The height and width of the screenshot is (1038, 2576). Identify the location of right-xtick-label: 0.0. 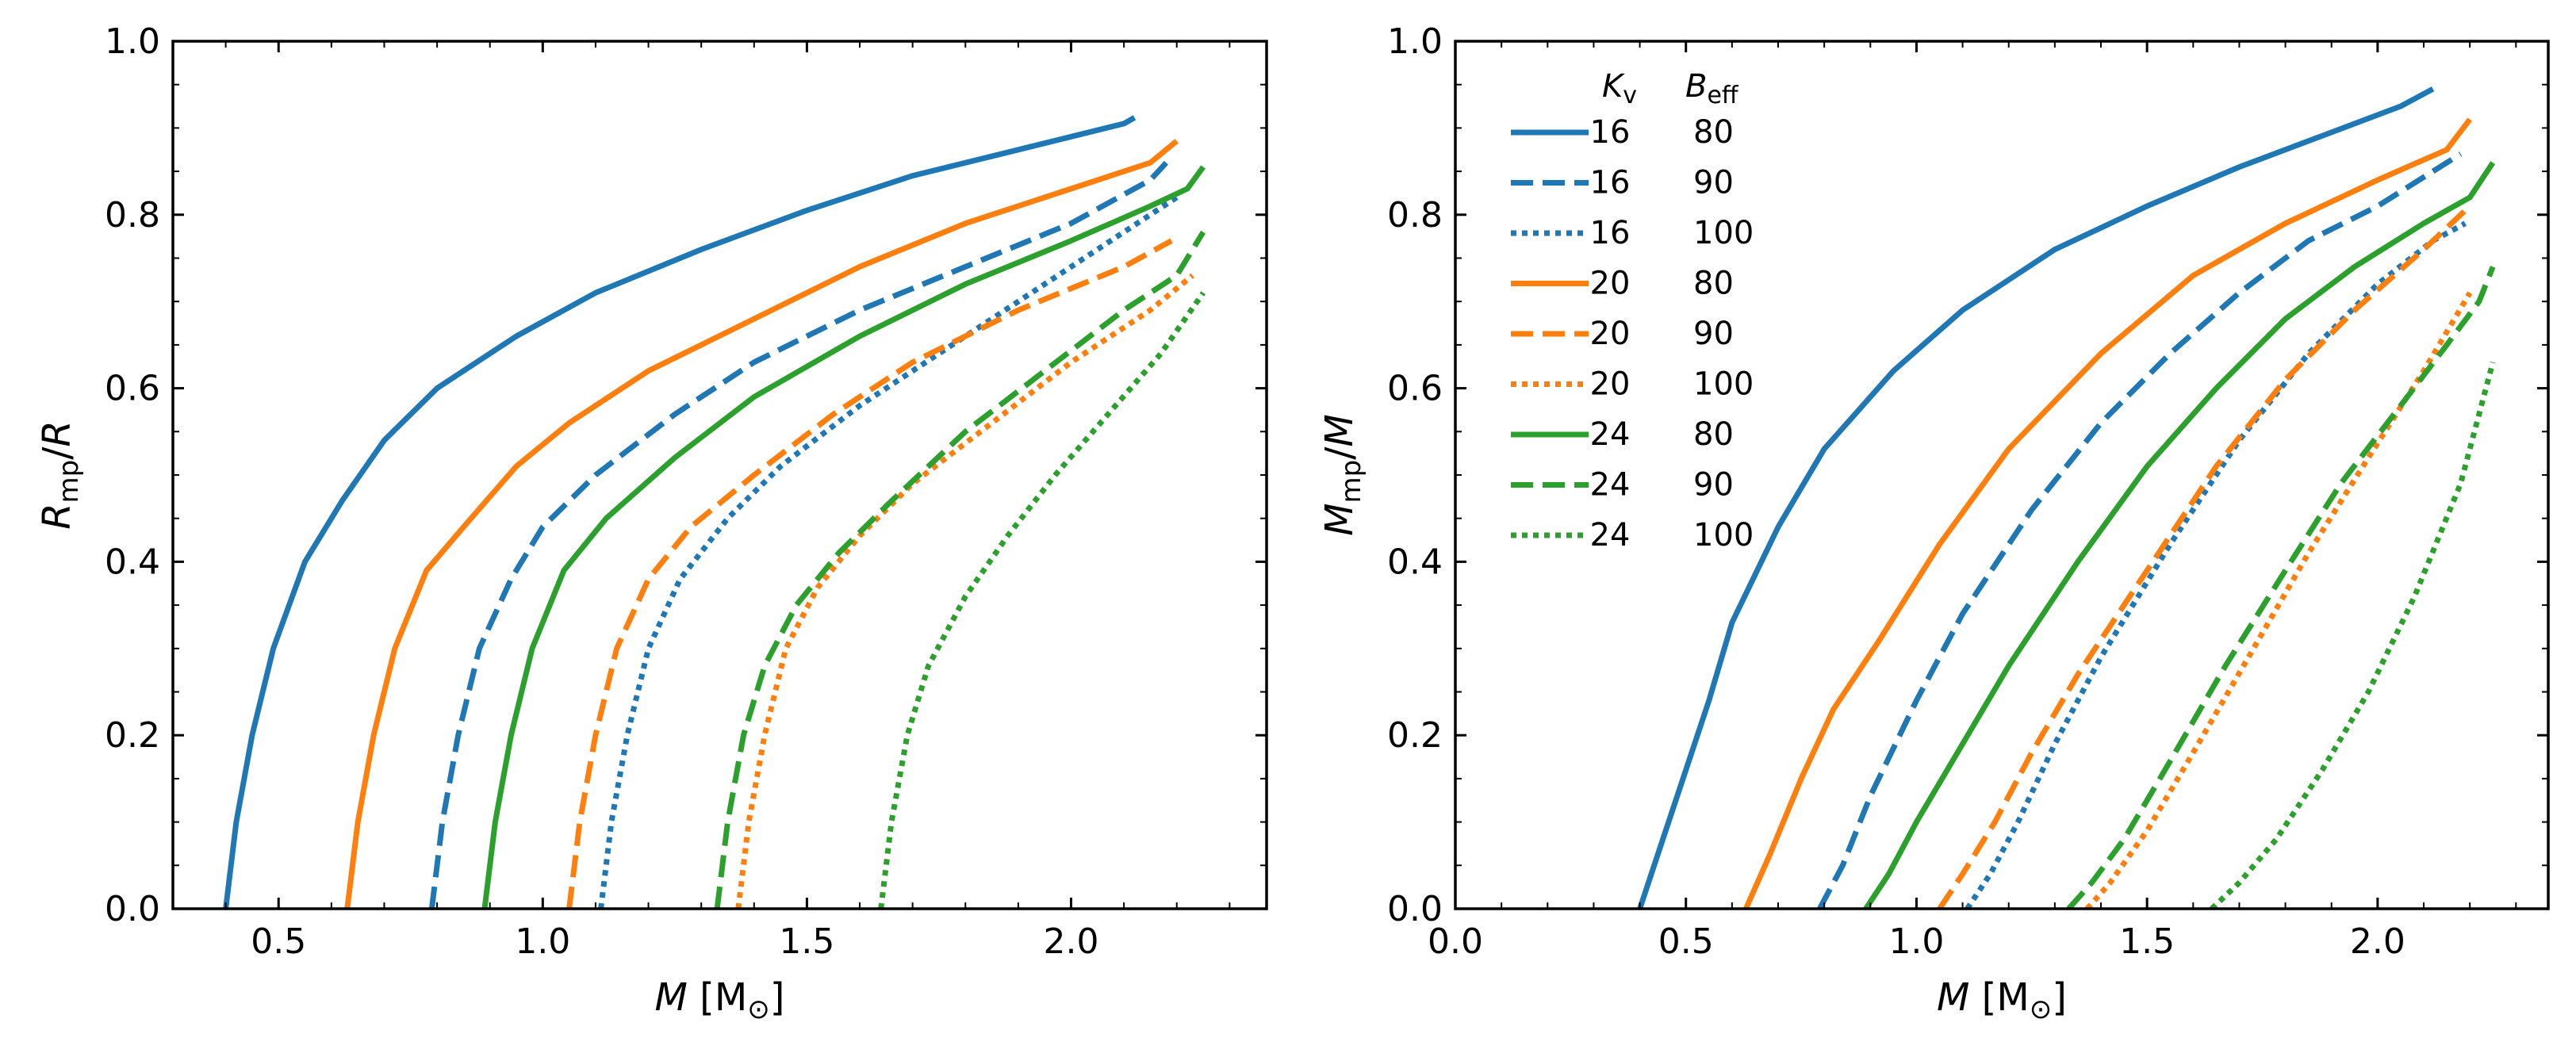
(1455, 941).